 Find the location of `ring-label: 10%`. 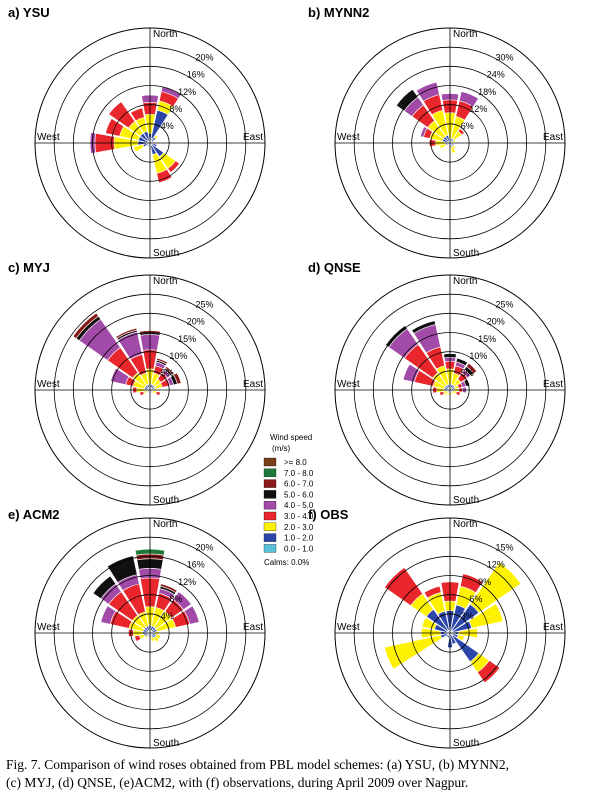

ring-label: 10% is located at coordinates (178, 356).